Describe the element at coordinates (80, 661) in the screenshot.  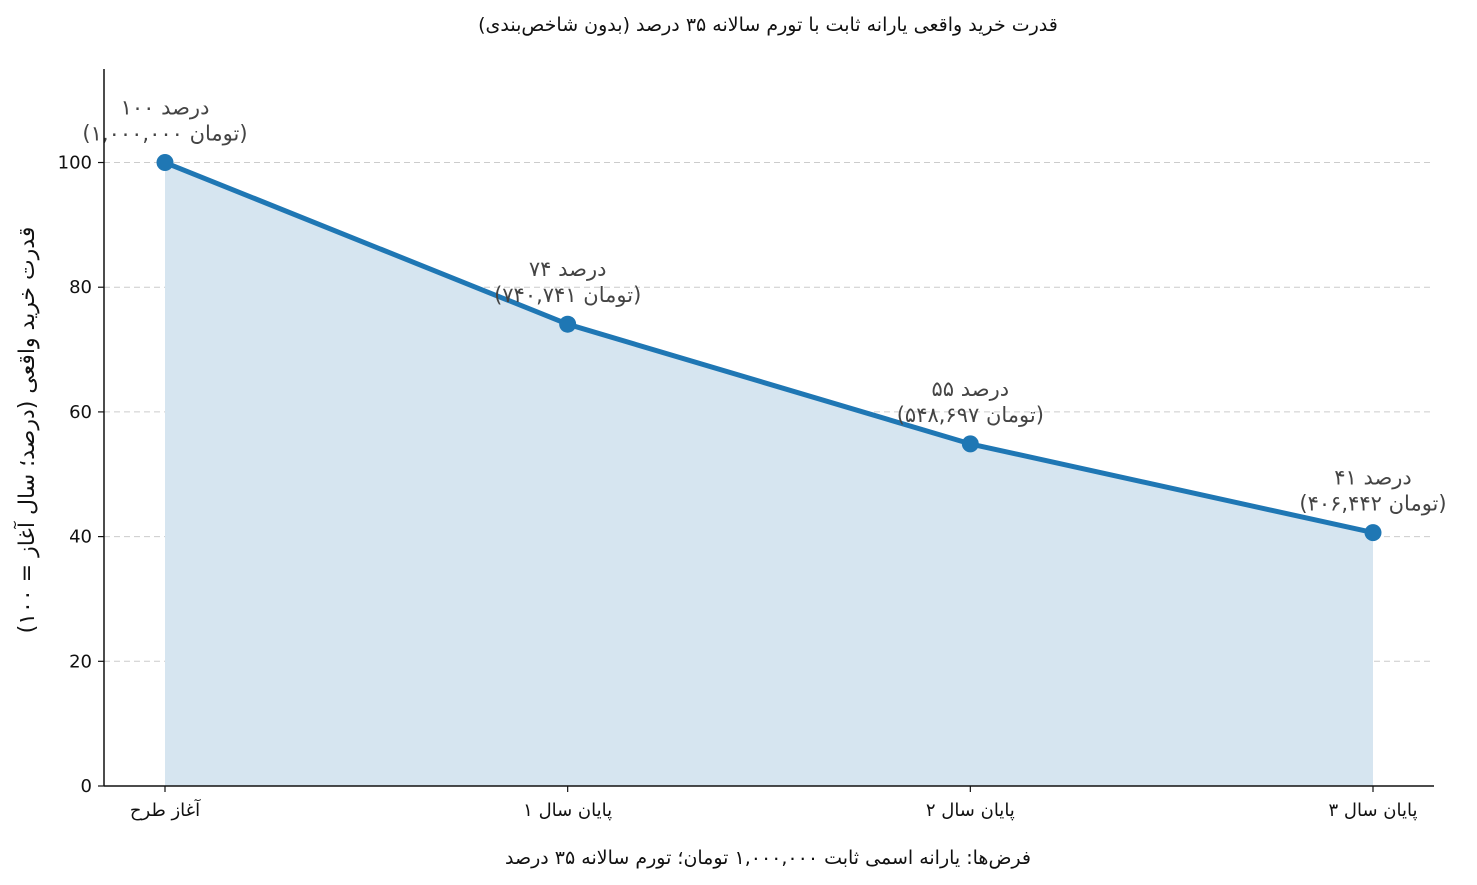
I see `y-tick-label-1: 20` at that location.